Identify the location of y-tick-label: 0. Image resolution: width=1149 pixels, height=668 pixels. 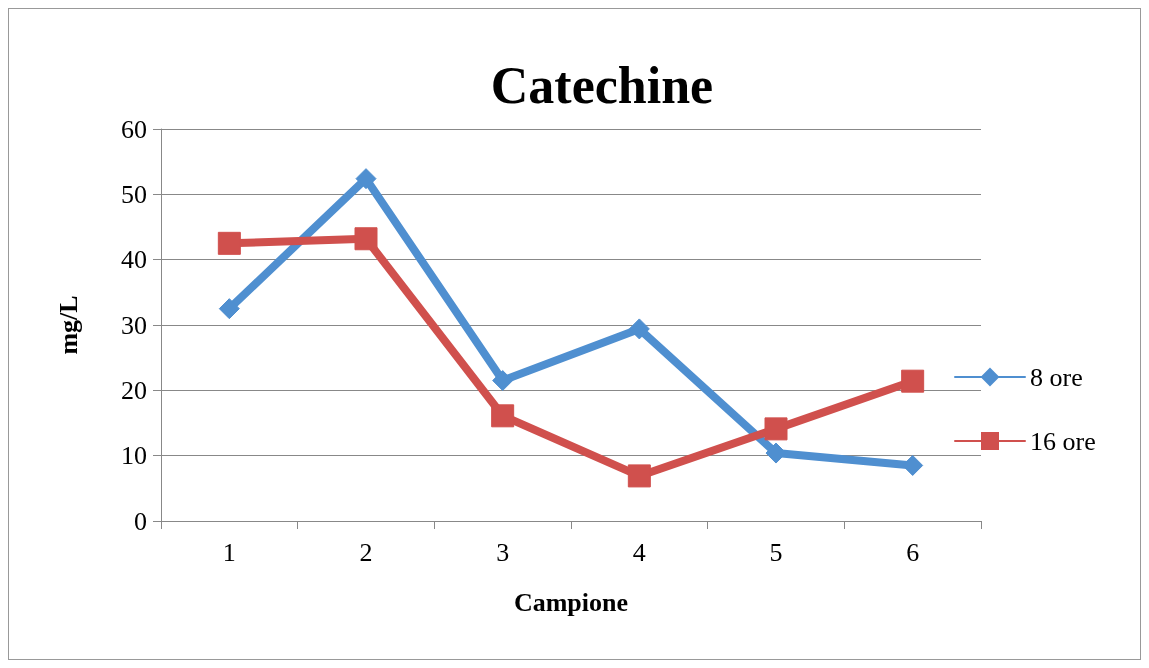
(140, 521).